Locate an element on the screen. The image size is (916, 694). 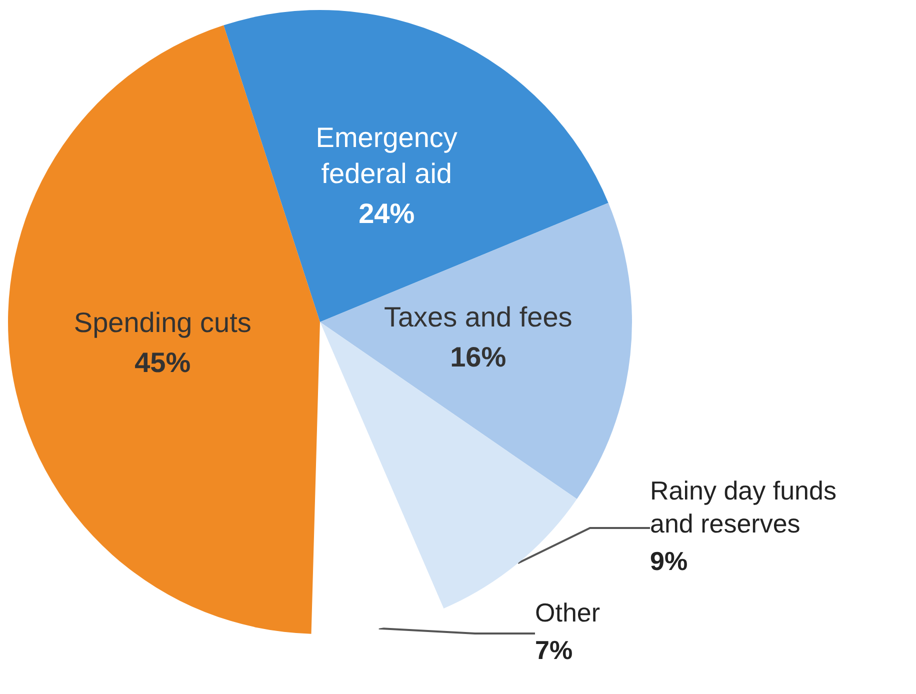
data-label: 9% is located at coordinates (669, 561).